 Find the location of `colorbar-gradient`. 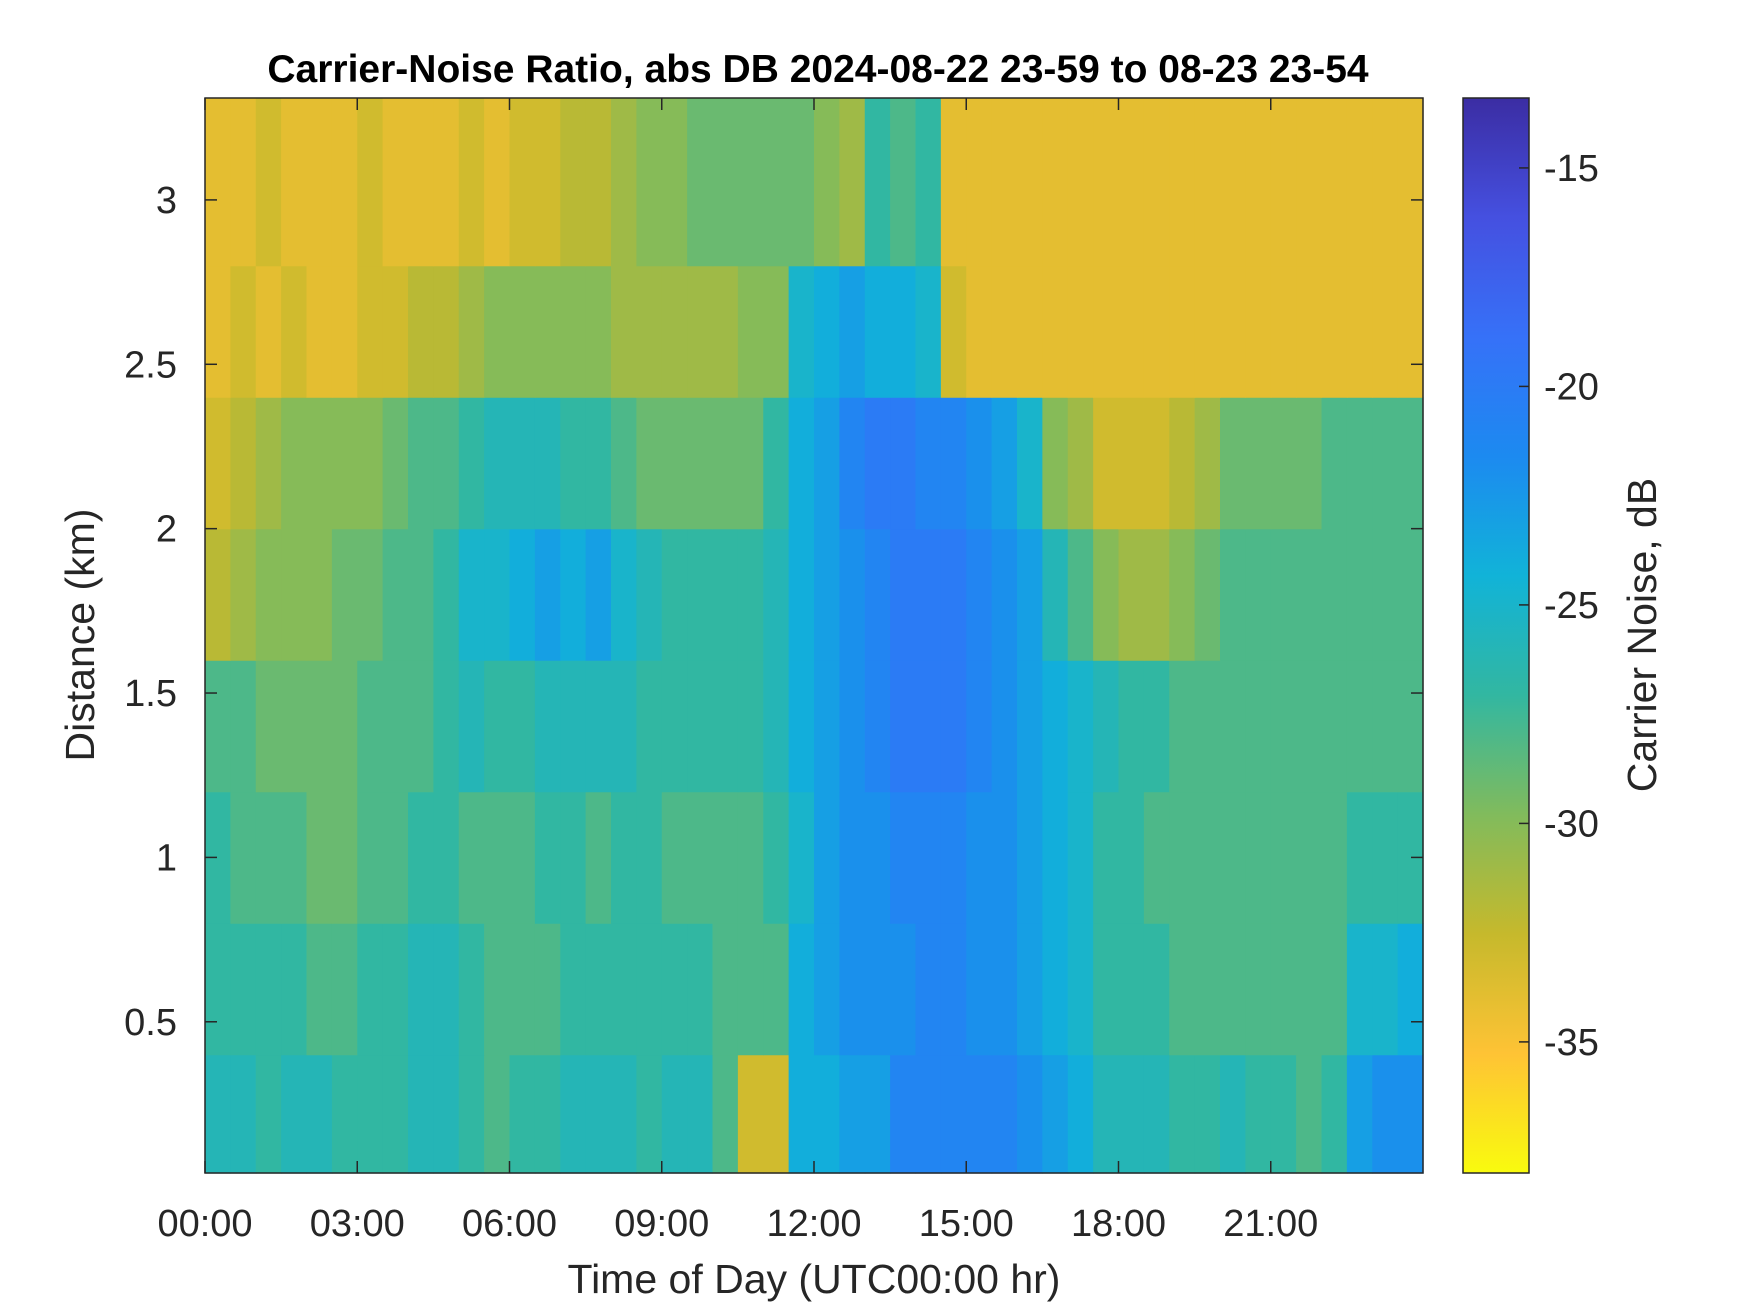

colorbar-gradient is located at coordinates (1496, 635).